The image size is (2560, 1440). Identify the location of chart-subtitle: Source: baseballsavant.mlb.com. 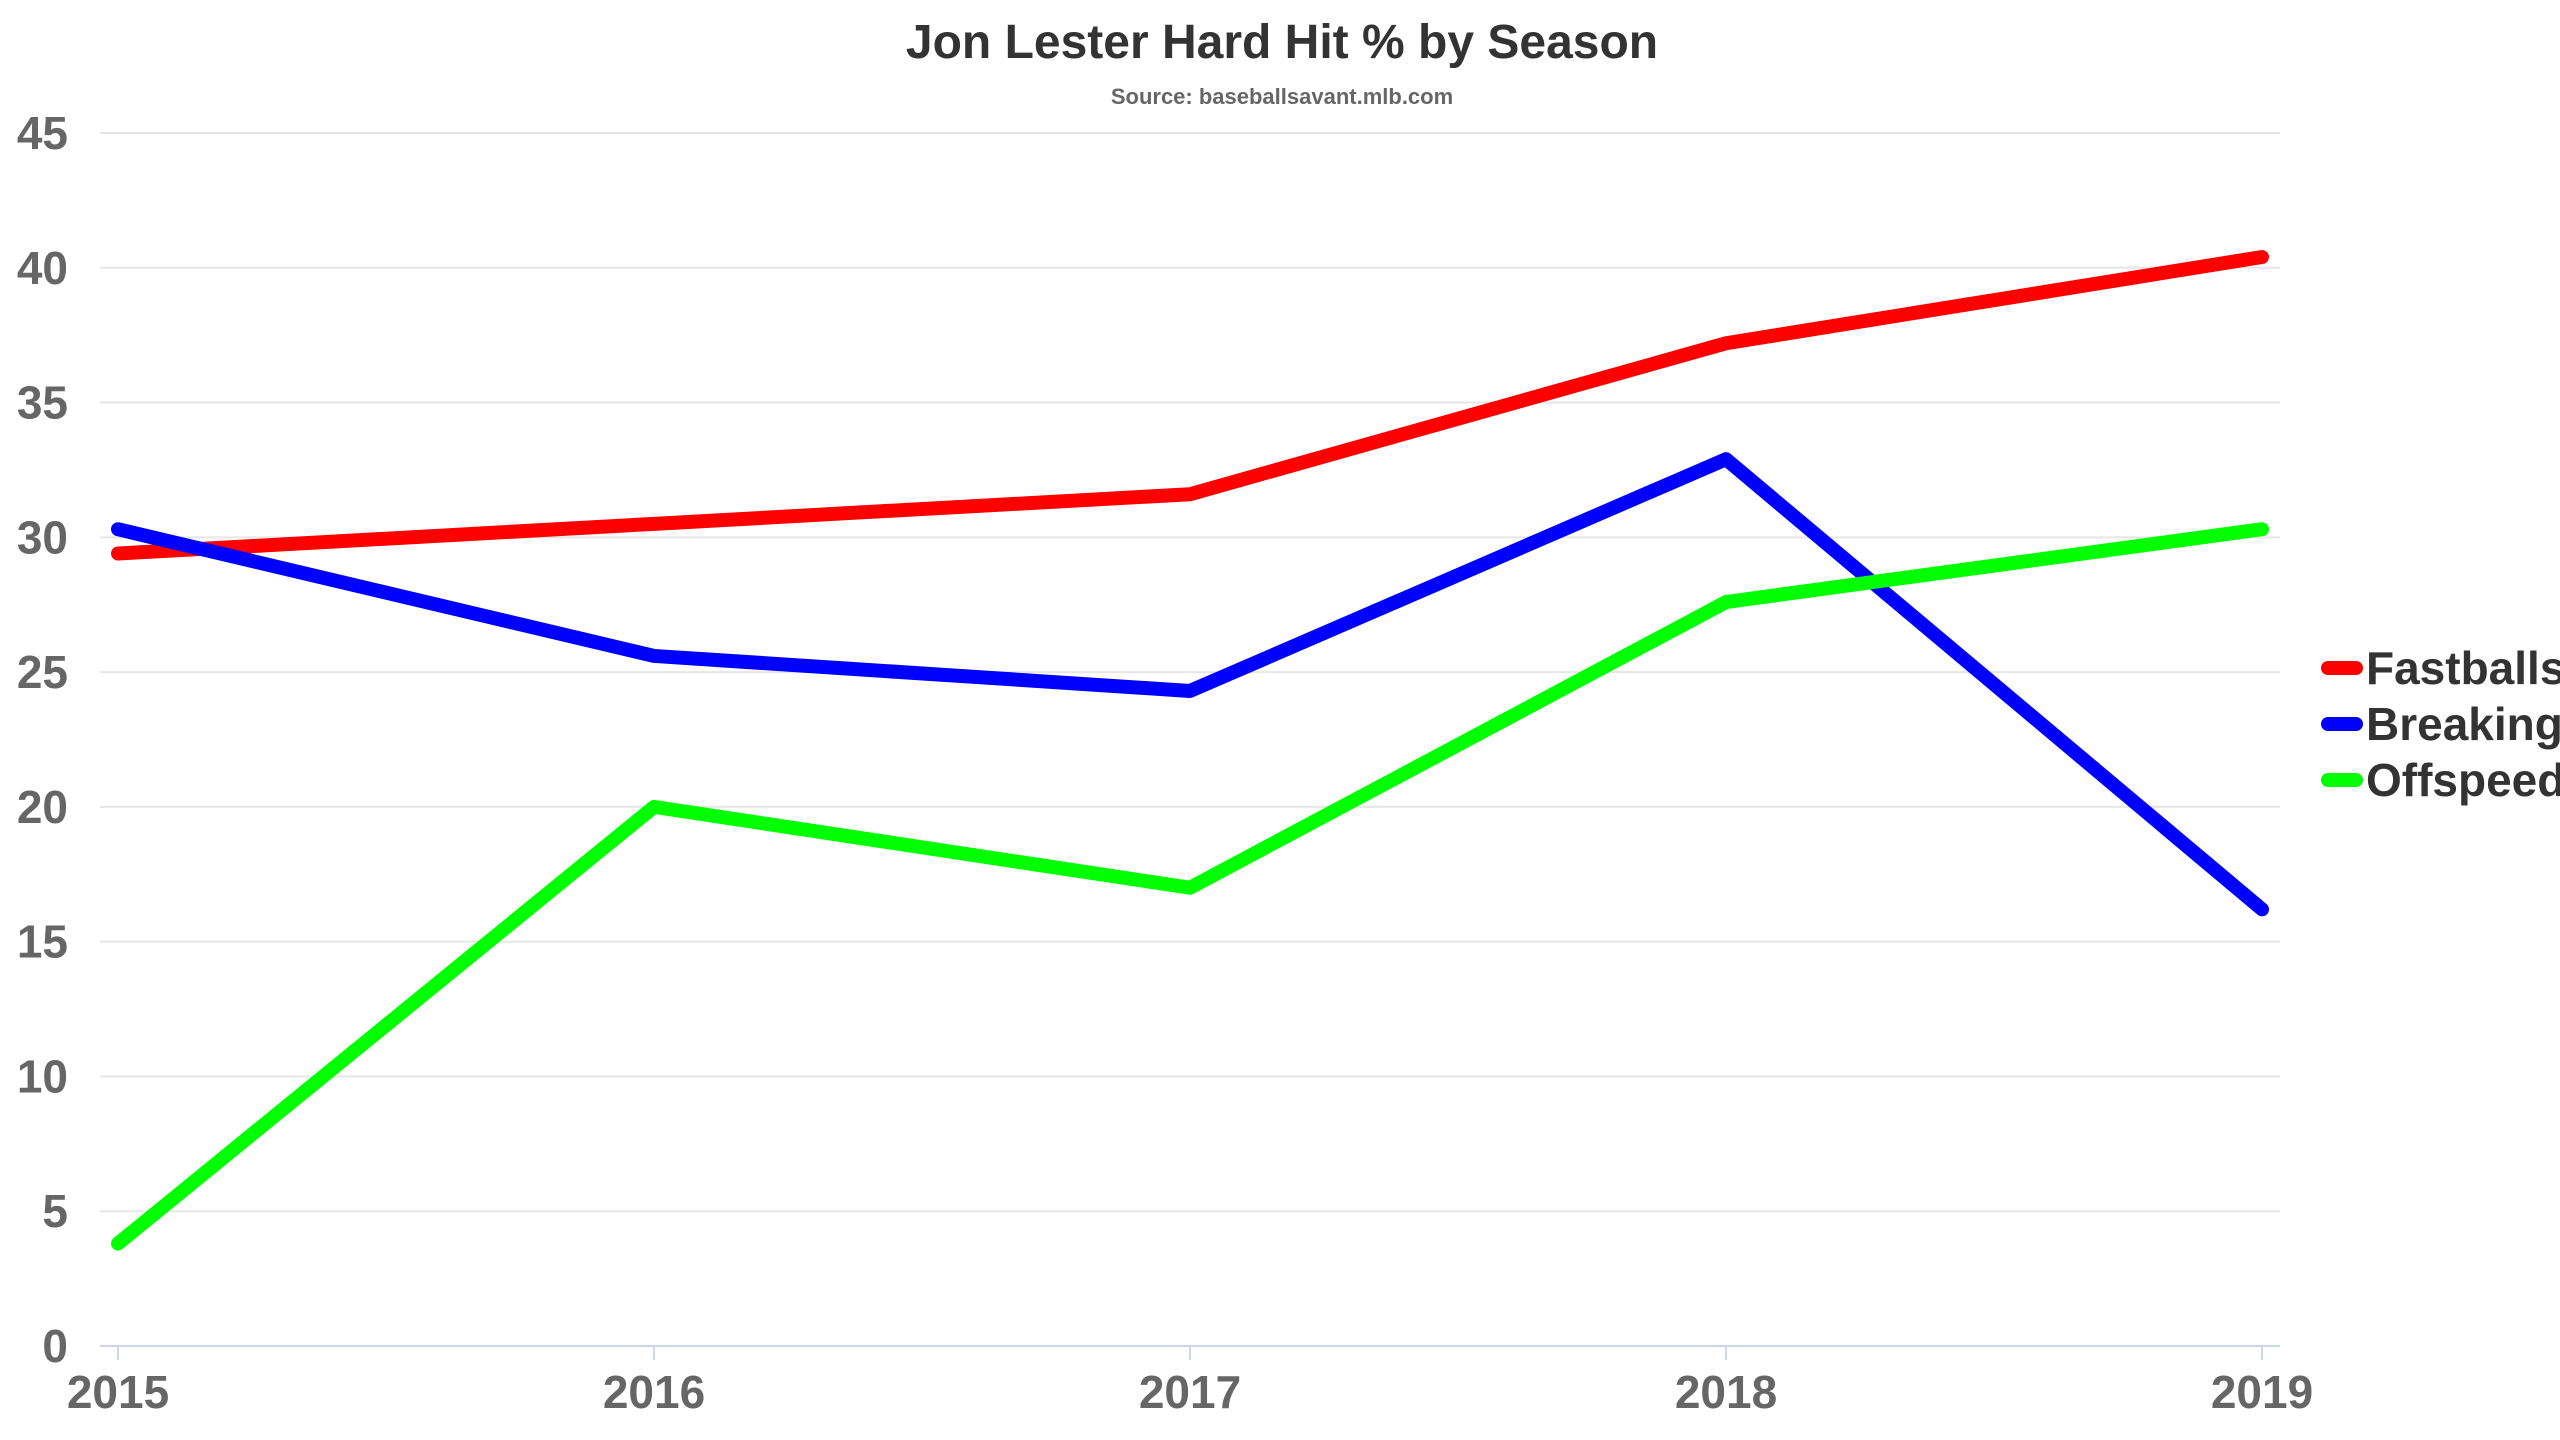
(1282, 96).